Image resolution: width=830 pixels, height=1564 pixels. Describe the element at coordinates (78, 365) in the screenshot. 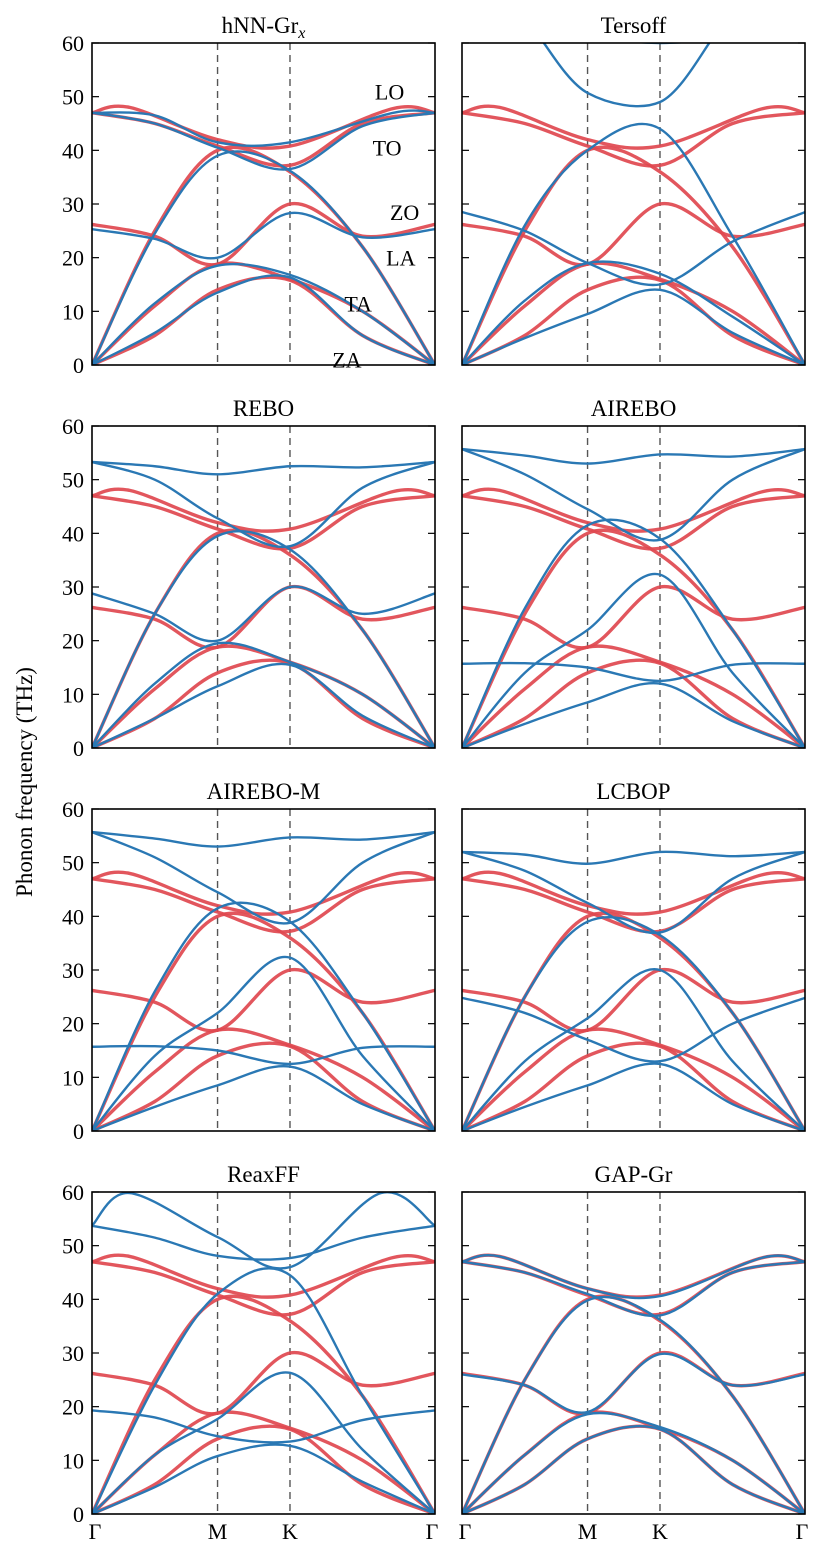

I see `y-tick-label: 0` at that location.